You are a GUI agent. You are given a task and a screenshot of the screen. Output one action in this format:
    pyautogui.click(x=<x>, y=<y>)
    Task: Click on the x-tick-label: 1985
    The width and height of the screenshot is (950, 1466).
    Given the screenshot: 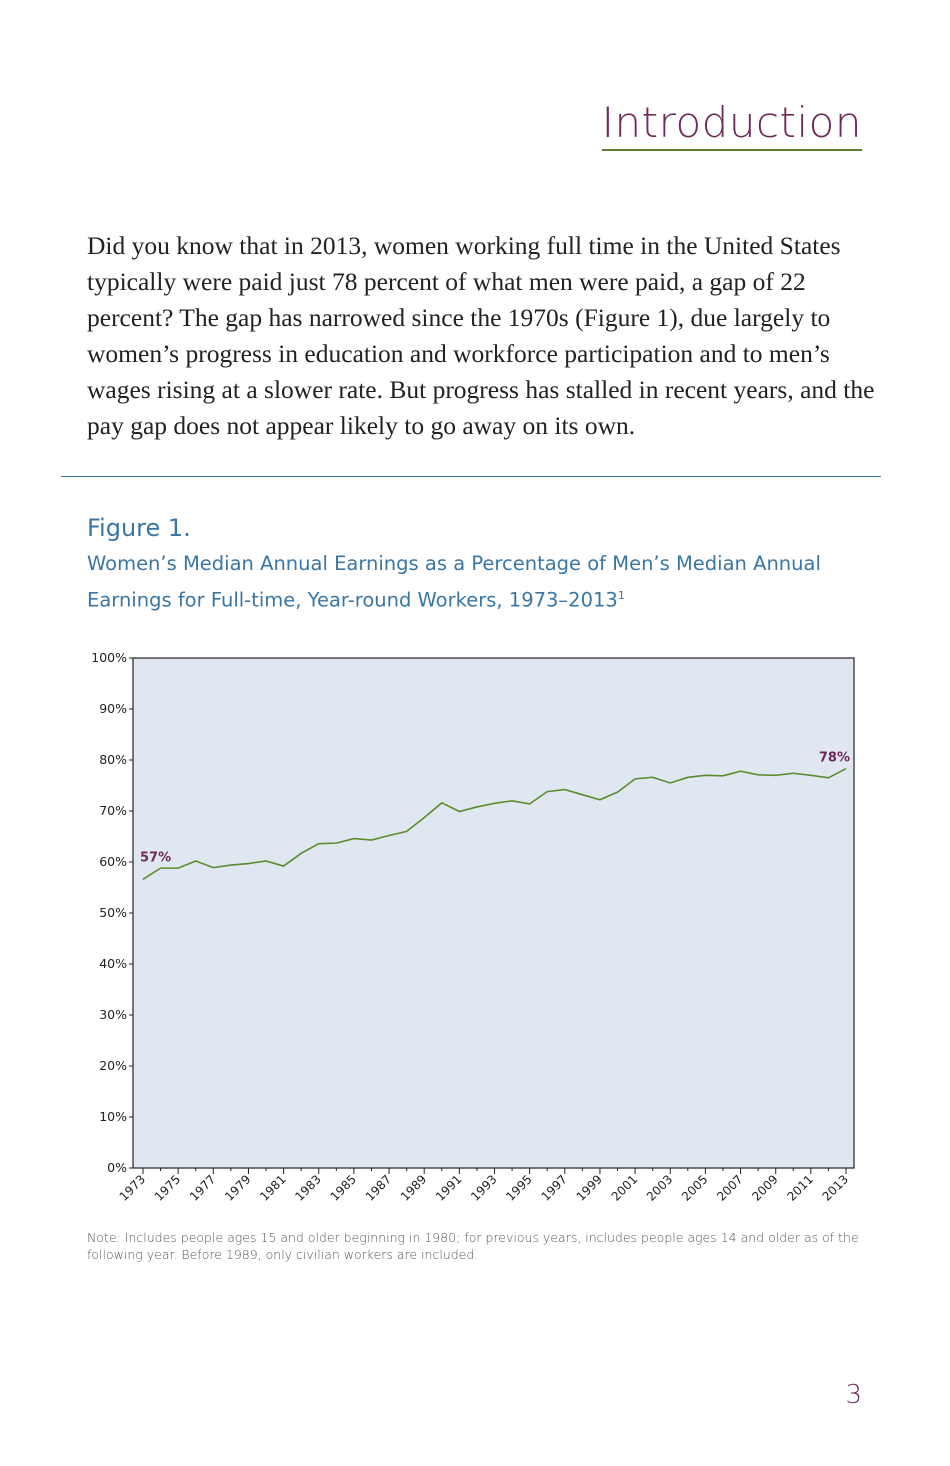 What is the action you would take?
    pyautogui.click(x=343, y=1187)
    